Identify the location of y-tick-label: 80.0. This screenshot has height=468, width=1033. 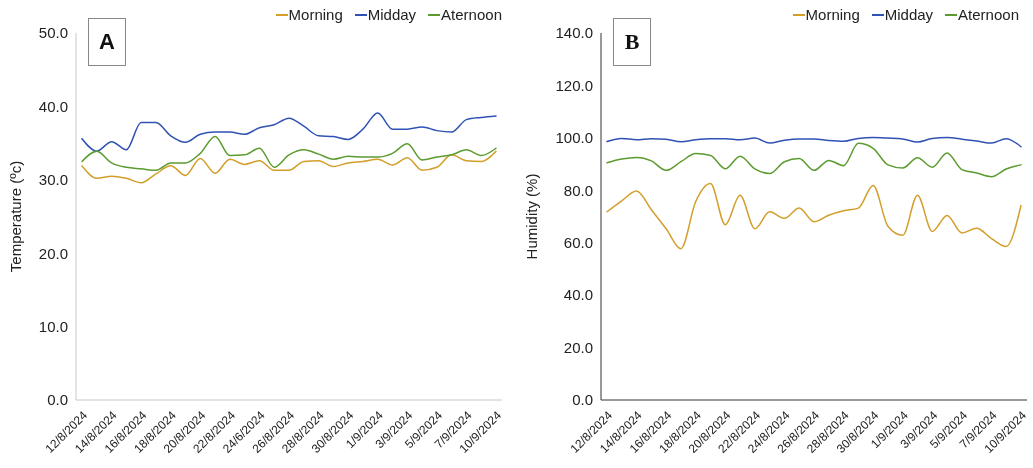
(578, 190).